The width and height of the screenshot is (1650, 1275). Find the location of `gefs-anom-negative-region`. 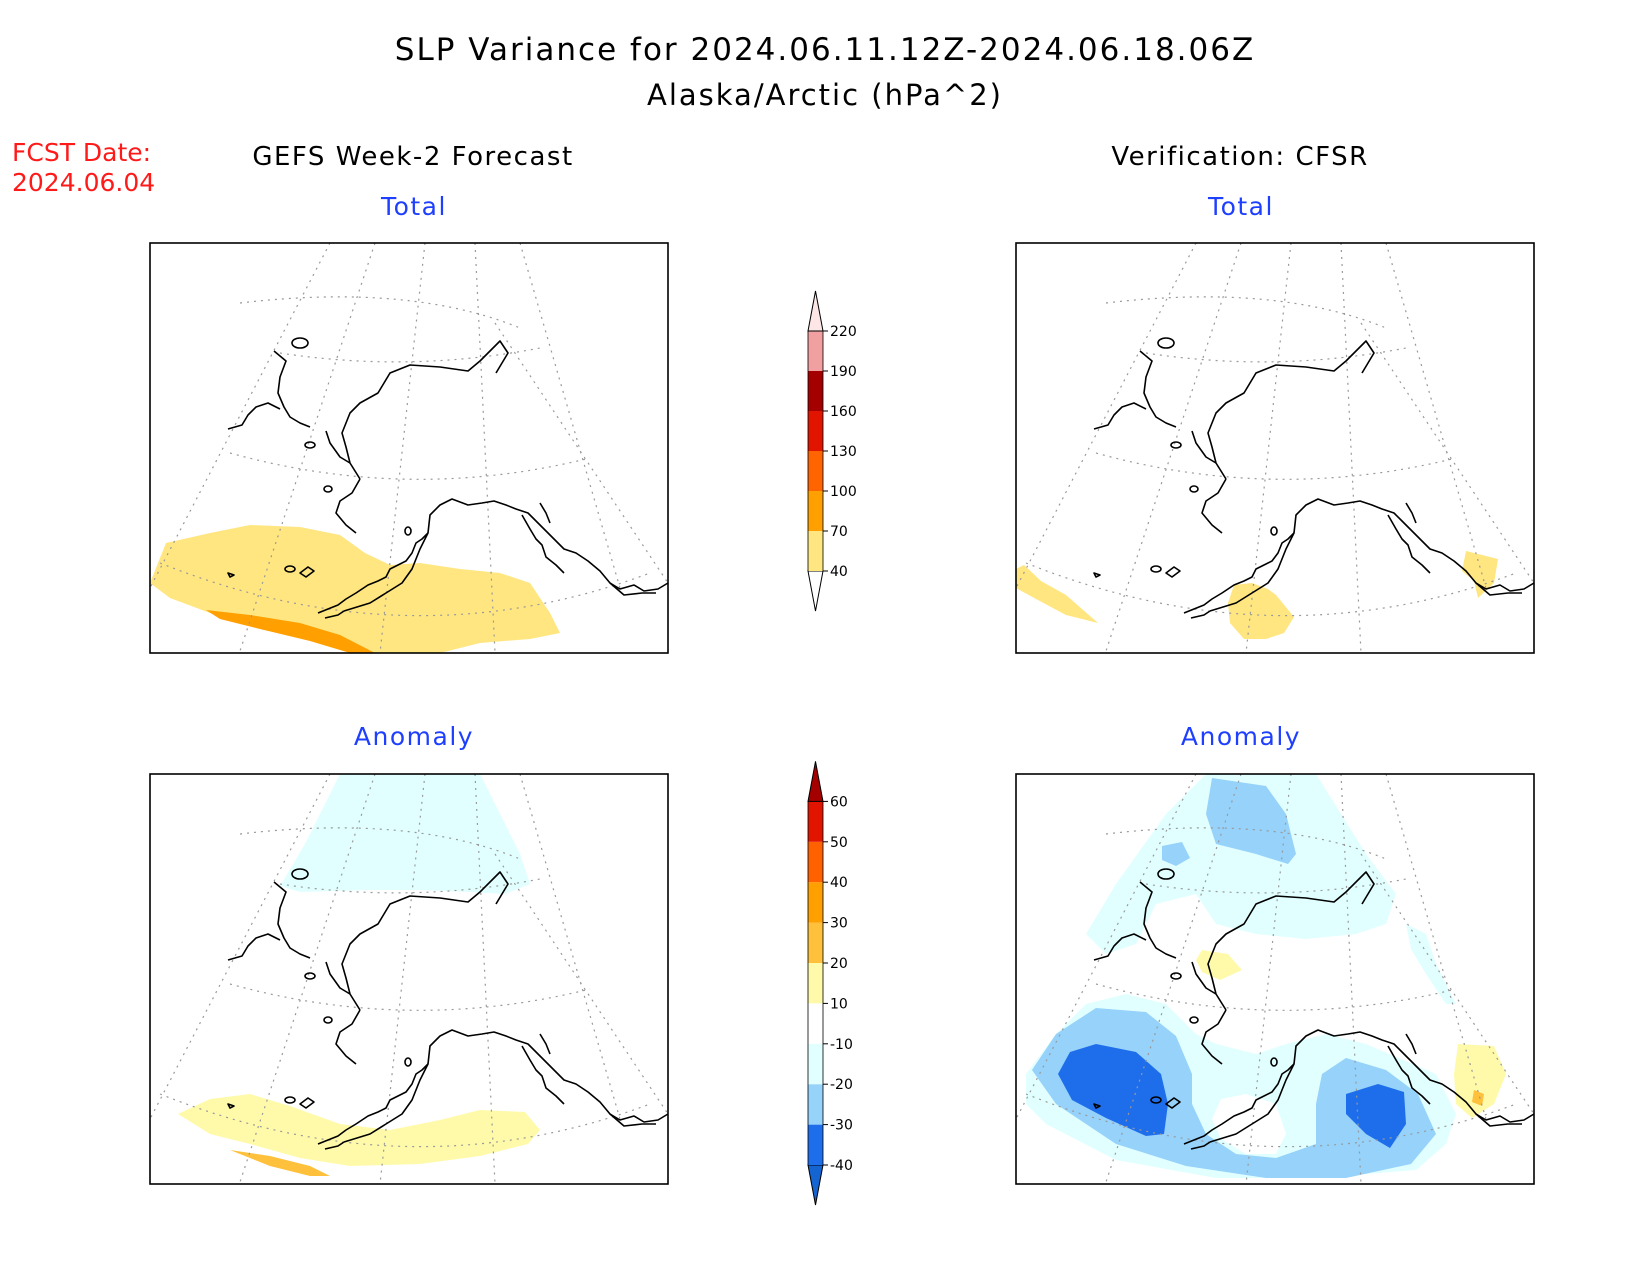

gefs-anom-negative-region is located at coordinates (405, 834).